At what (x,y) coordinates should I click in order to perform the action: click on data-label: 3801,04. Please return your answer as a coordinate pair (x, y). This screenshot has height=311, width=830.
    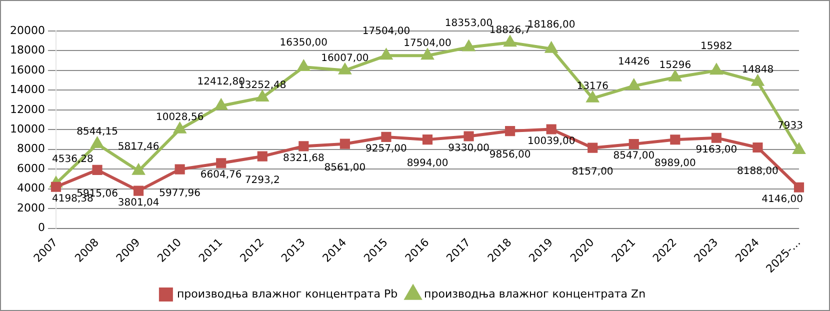
    Looking at the image, I should click on (139, 202).